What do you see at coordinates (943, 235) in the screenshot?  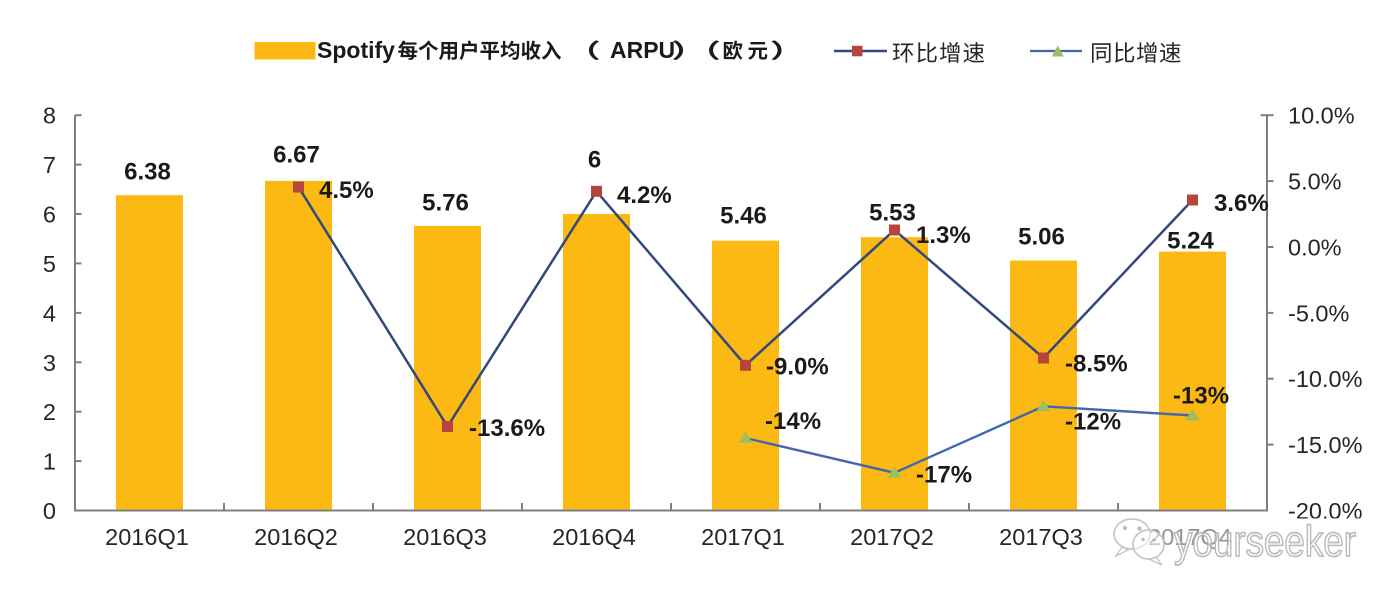 I see `svg-text: 1.3%` at bounding box center [943, 235].